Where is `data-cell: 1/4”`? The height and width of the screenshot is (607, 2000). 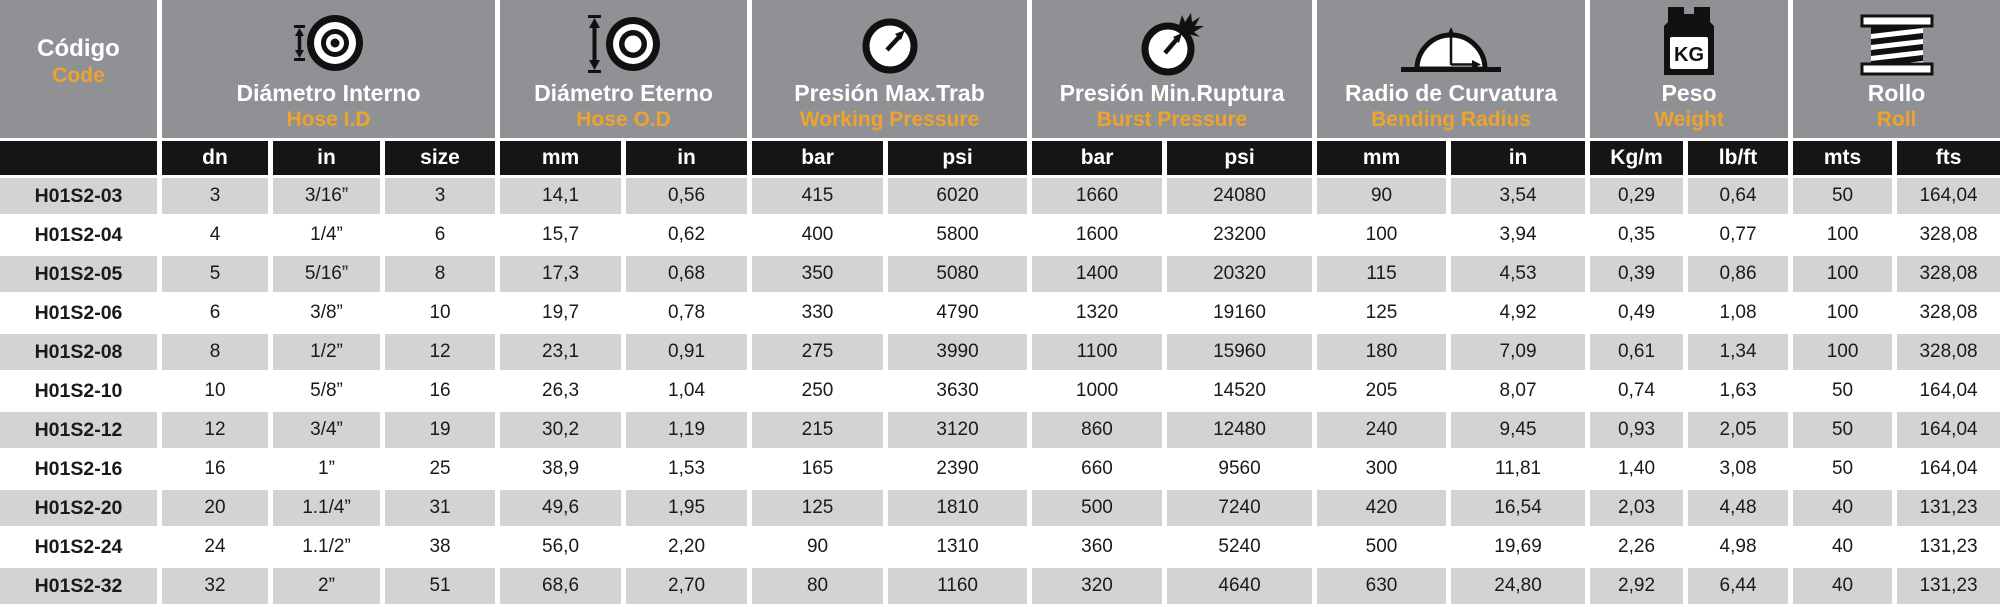
data-cell: 1/4” is located at coordinates (326, 235).